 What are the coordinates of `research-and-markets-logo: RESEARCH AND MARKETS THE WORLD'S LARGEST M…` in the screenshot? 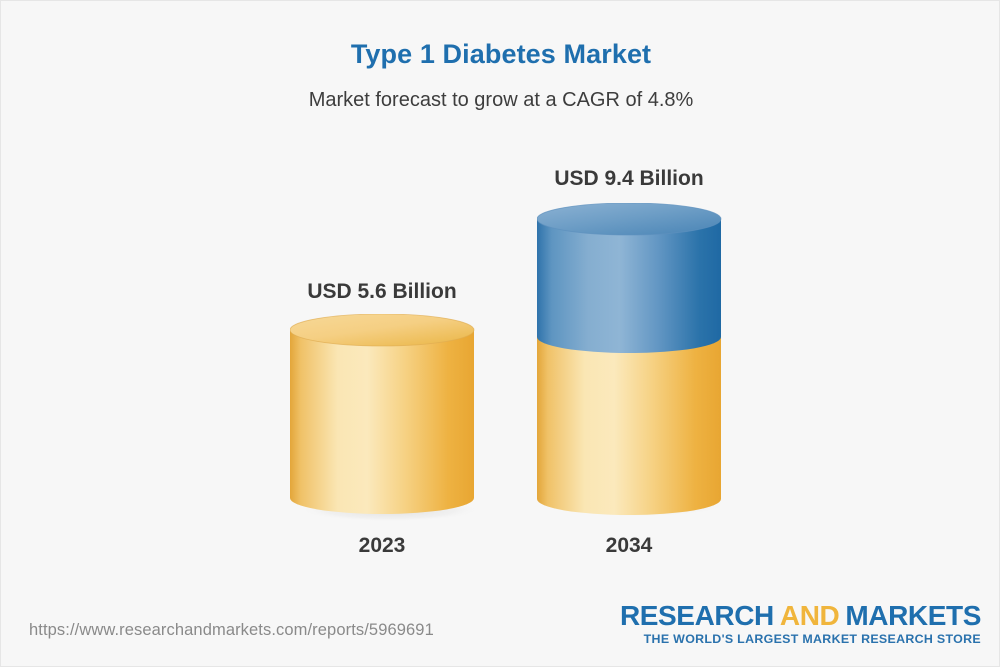 It's located at (800, 624).